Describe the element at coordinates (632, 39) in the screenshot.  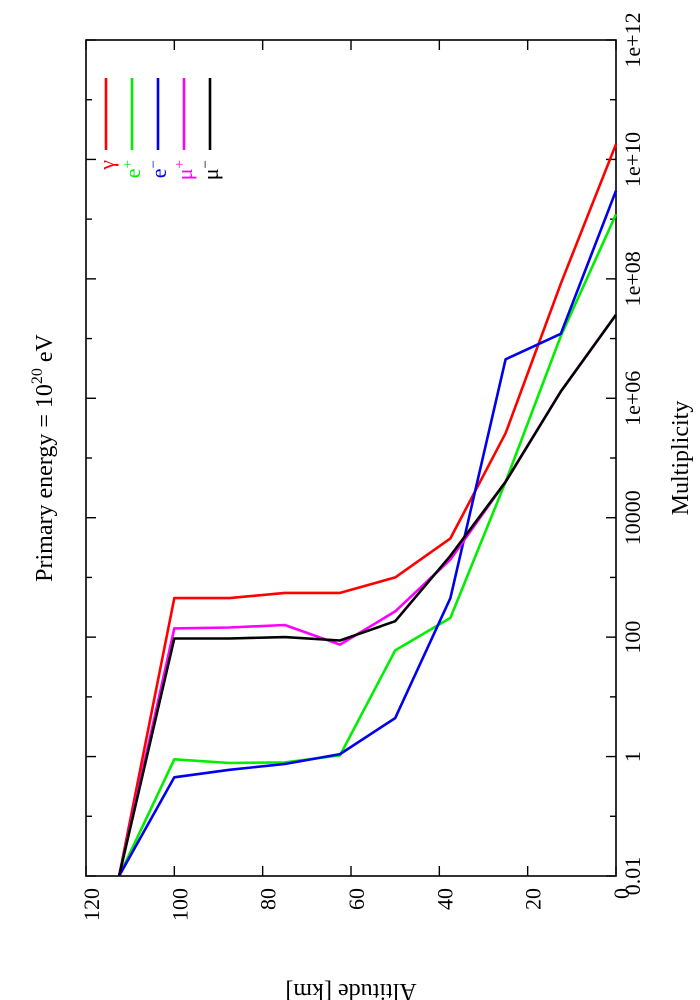
I see `x-tick-label: 1e+12` at that location.